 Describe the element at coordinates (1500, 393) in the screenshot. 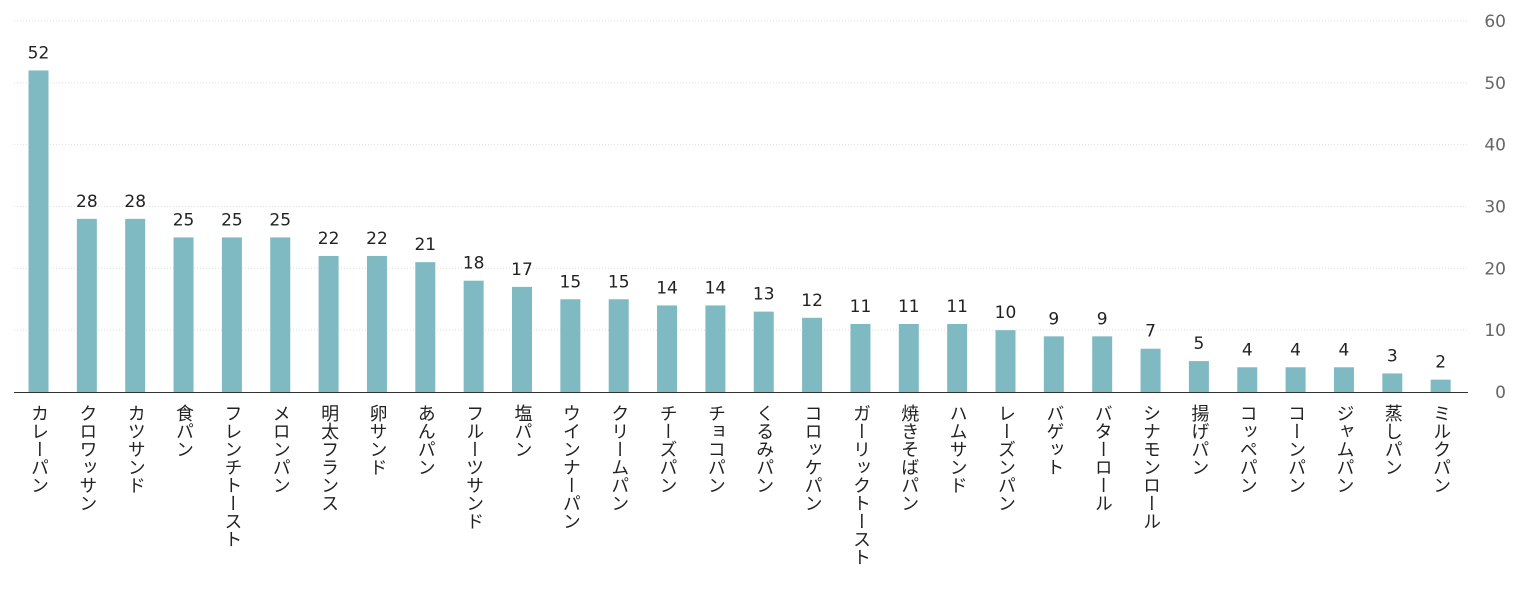

I see `y-tick-label: 0` at that location.